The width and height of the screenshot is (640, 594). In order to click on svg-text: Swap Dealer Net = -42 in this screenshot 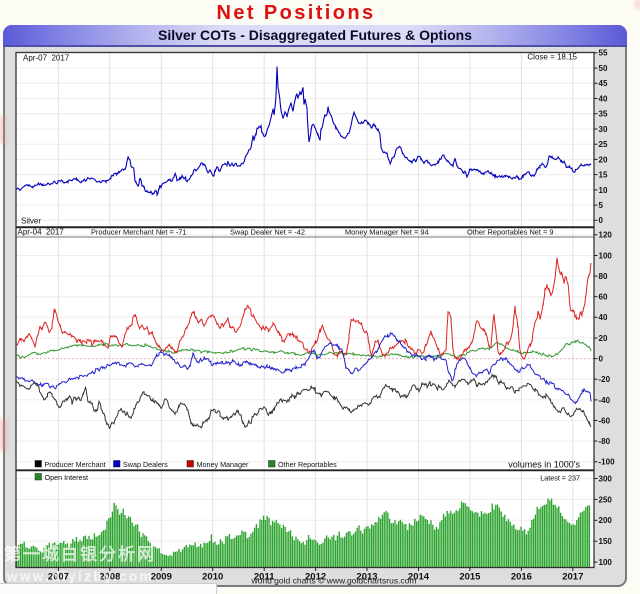, I will do `click(267, 232)`.